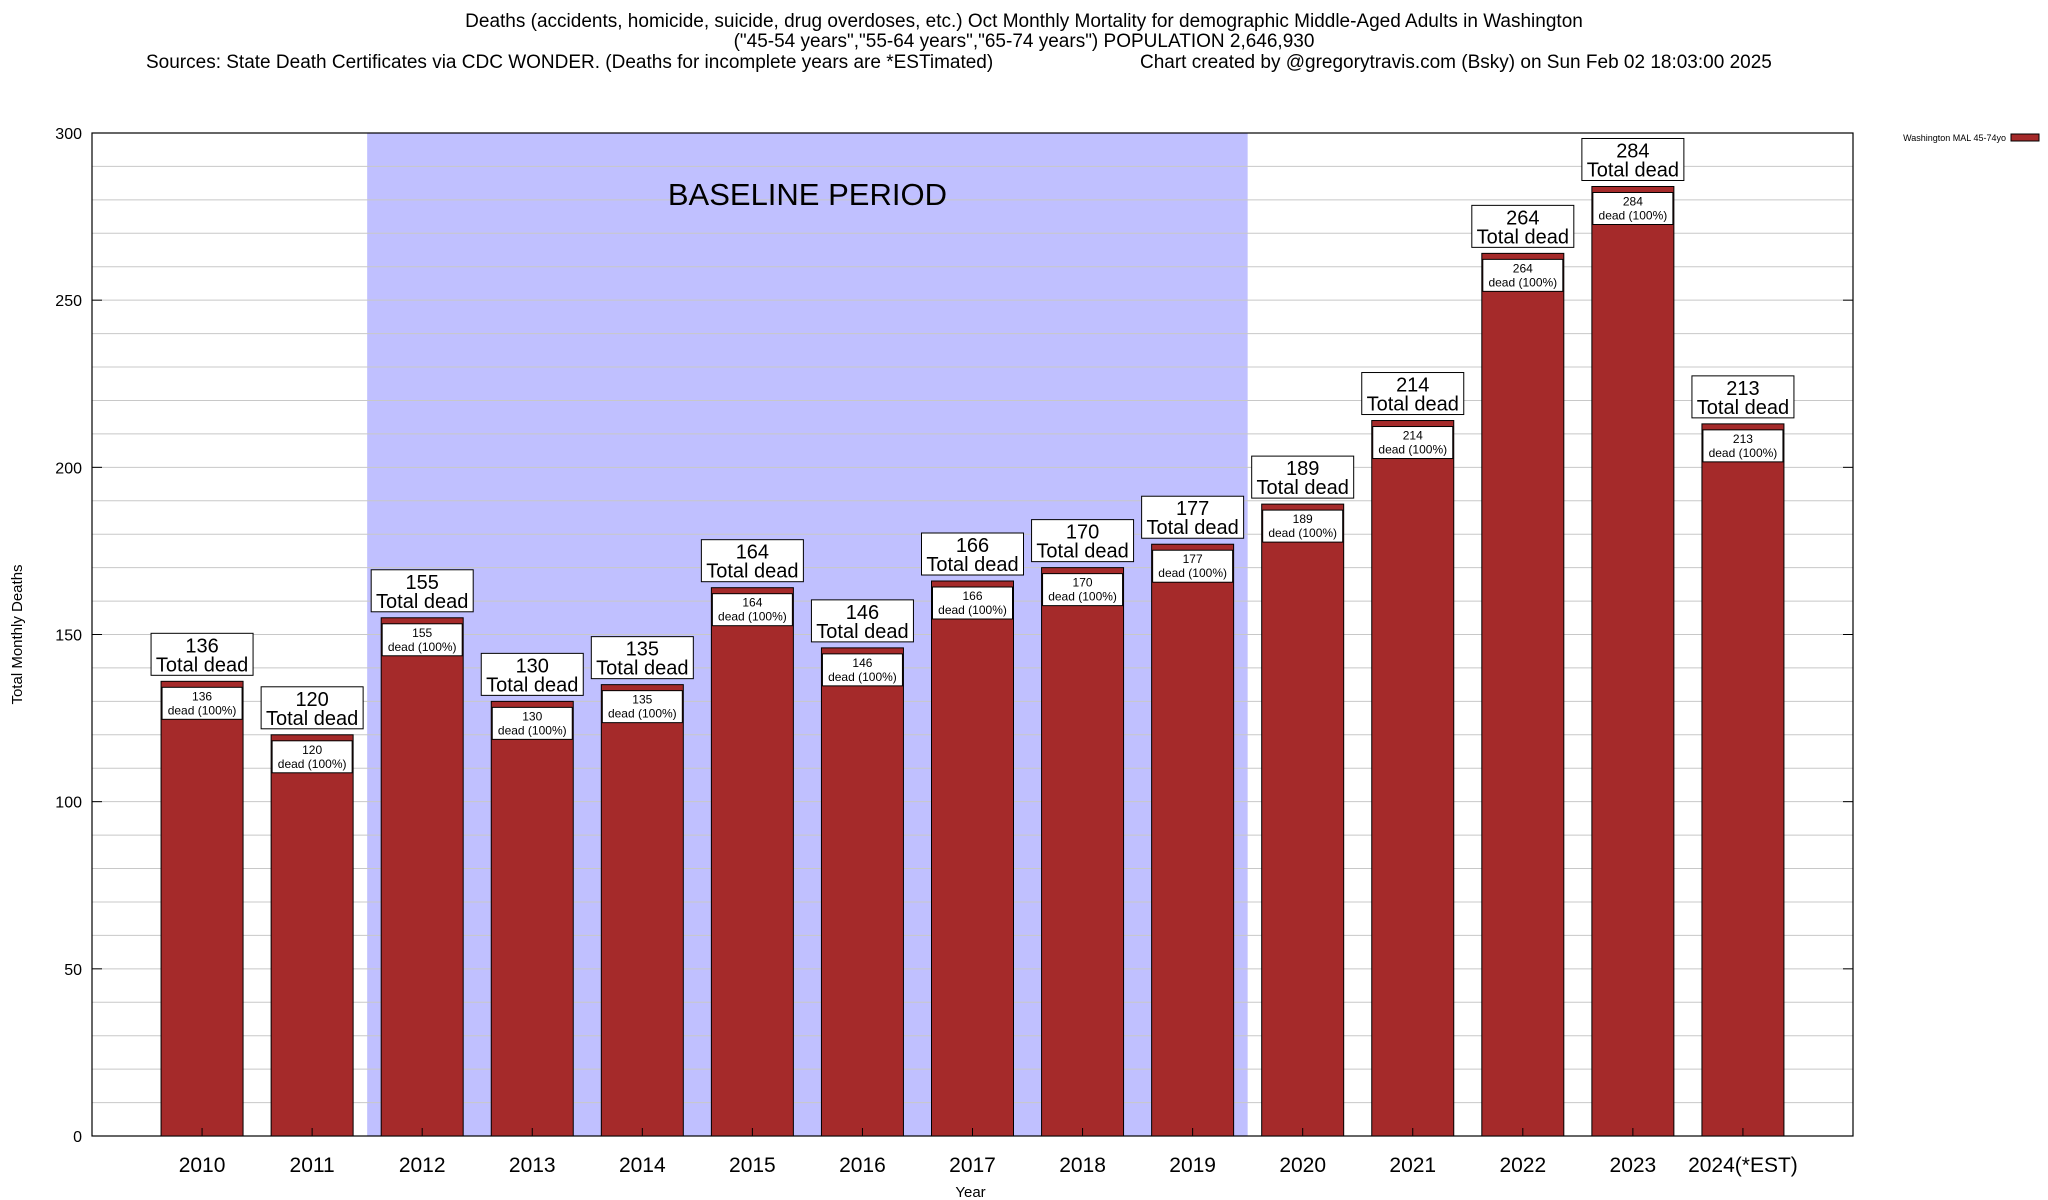  Describe the element at coordinates (752, 553) in the screenshot. I see `data-label-value: 164` at that location.